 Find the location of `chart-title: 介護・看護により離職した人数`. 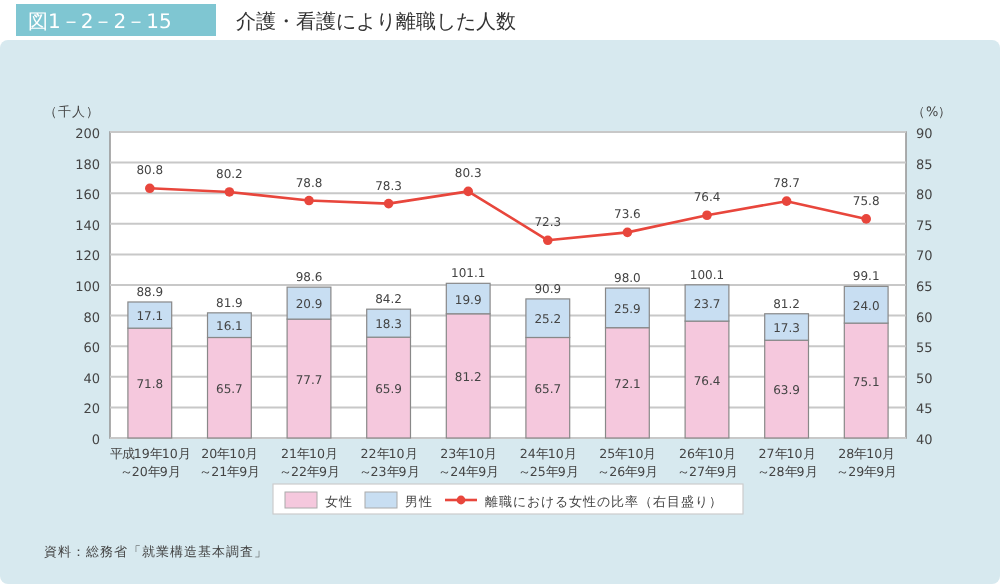

chart-title: 介護・看護により離職した人数 is located at coordinates (376, 22).